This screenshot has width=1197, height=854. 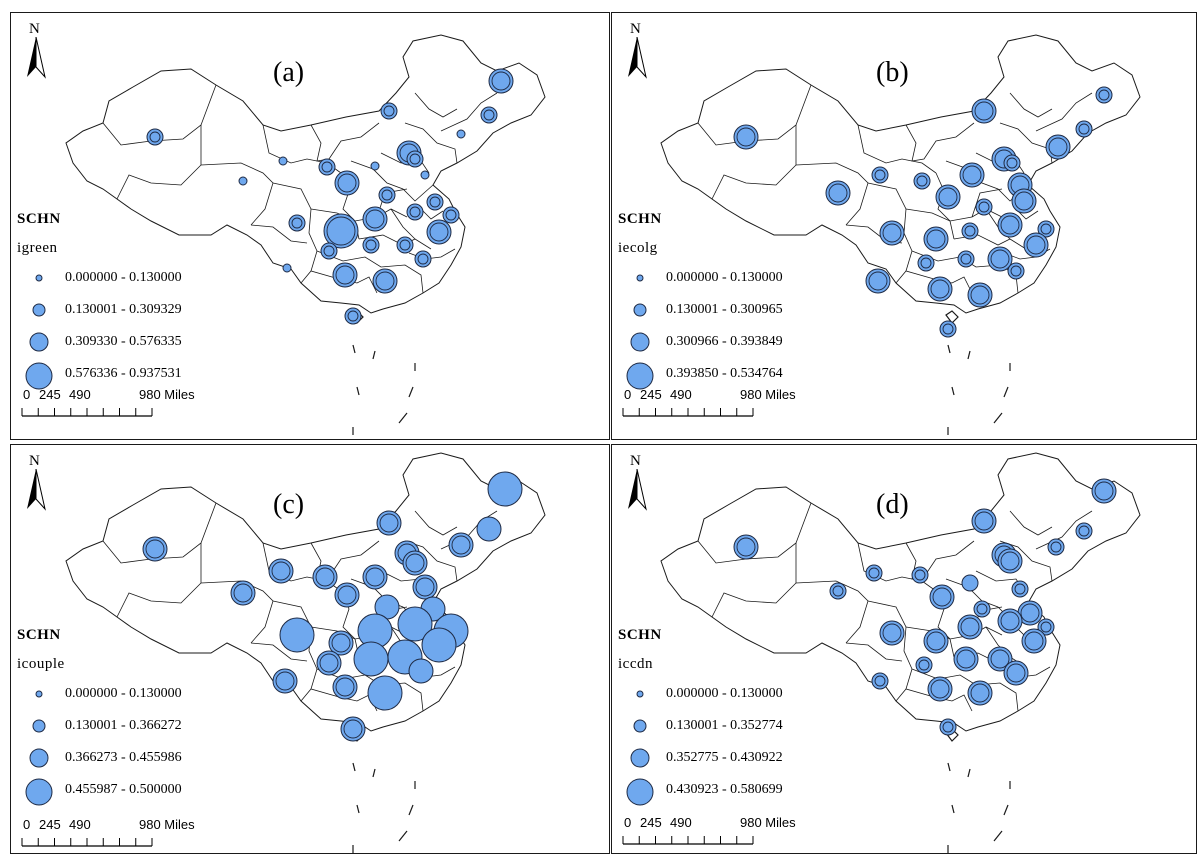 What do you see at coordinates (147, 791) in the screenshot?
I see `legend-item: 0.455987 - 0.500000` at bounding box center [147, 791].